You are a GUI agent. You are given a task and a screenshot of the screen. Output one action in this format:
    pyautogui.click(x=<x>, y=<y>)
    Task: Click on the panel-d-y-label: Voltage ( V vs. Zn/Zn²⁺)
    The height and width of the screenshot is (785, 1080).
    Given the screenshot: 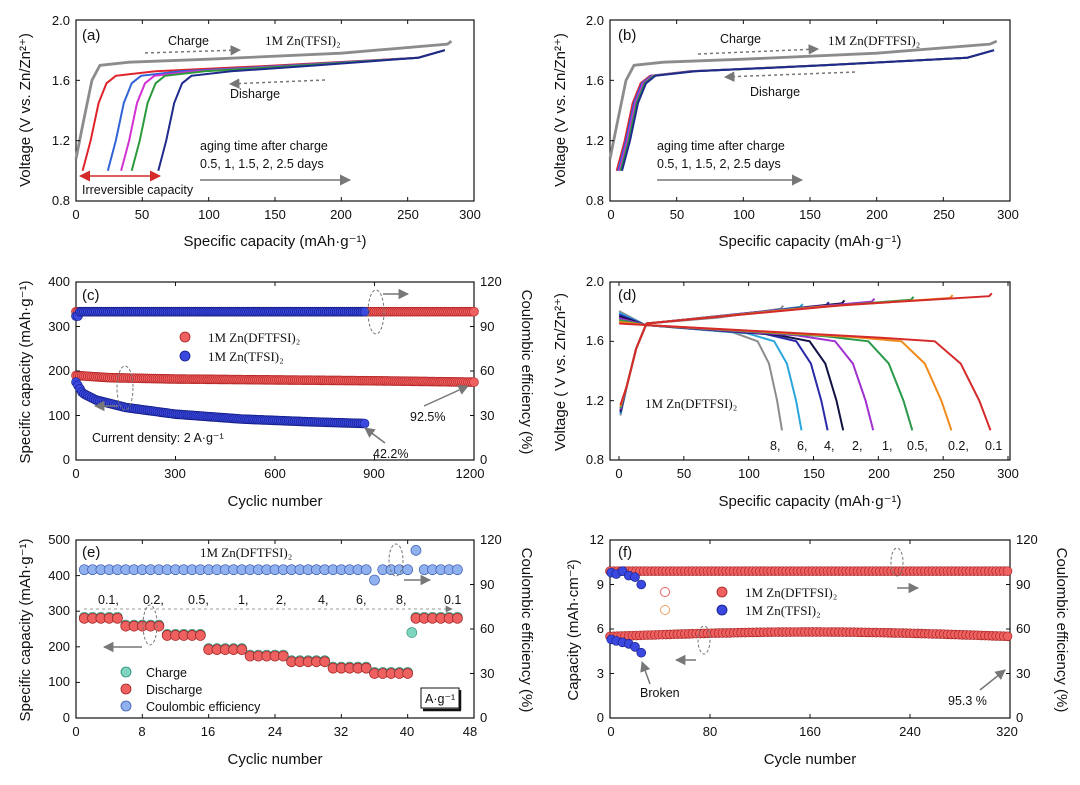 What is the action you would take?
    pyautogui.click(x=560, y=372)
    